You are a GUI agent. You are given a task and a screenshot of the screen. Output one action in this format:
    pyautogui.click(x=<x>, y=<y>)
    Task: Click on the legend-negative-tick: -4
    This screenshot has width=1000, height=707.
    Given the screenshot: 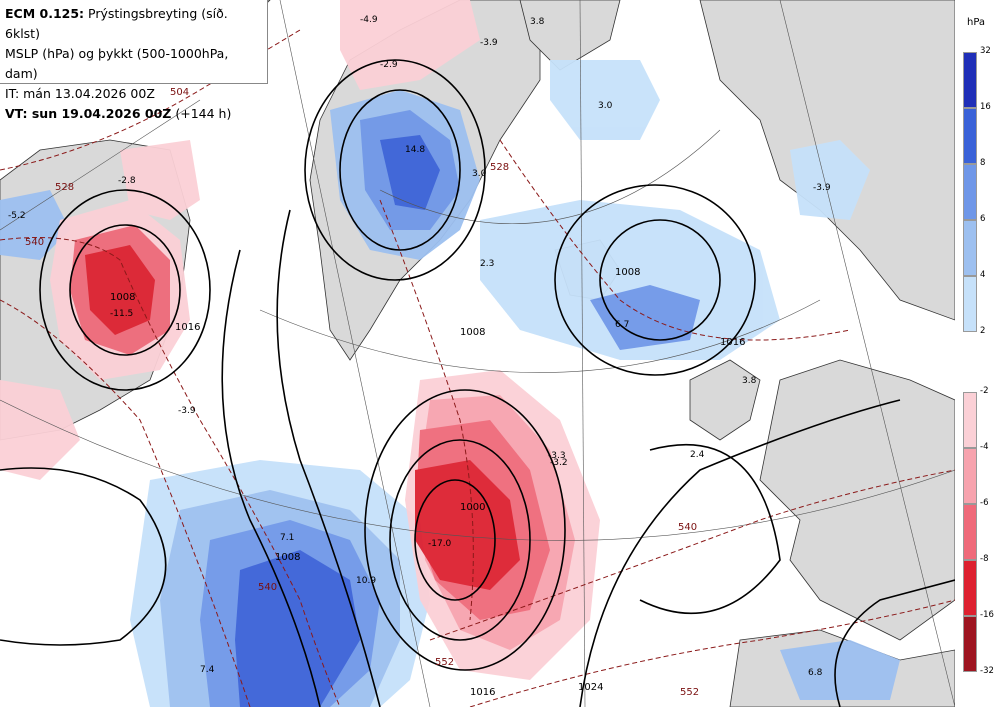 What is the action you would take?
    pyautogui.click(x=984, y=447)
    